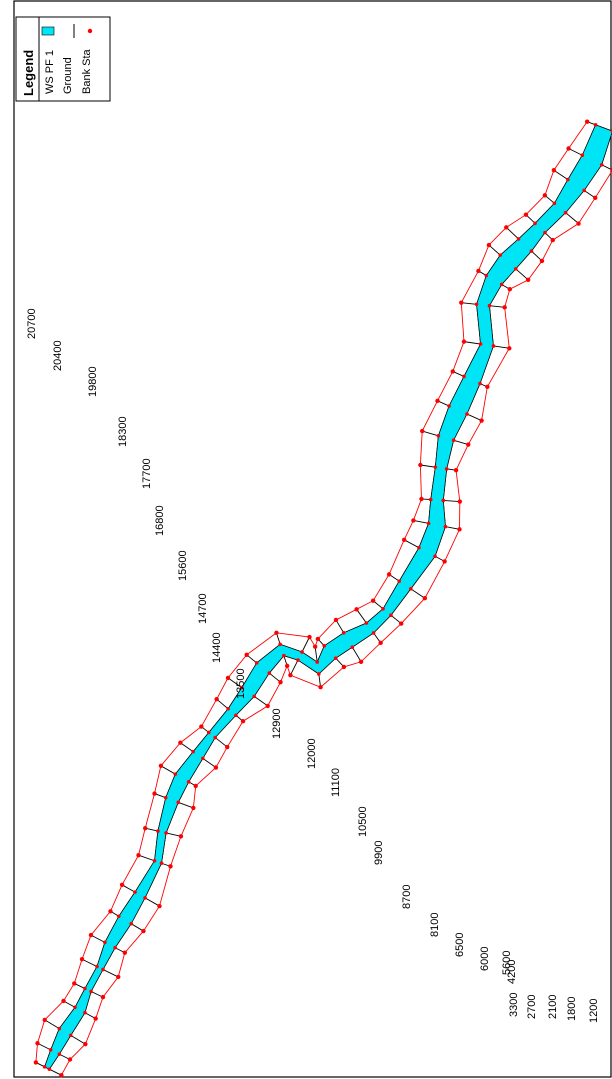  I want to click on station-label: 17700, so click(147, 473).